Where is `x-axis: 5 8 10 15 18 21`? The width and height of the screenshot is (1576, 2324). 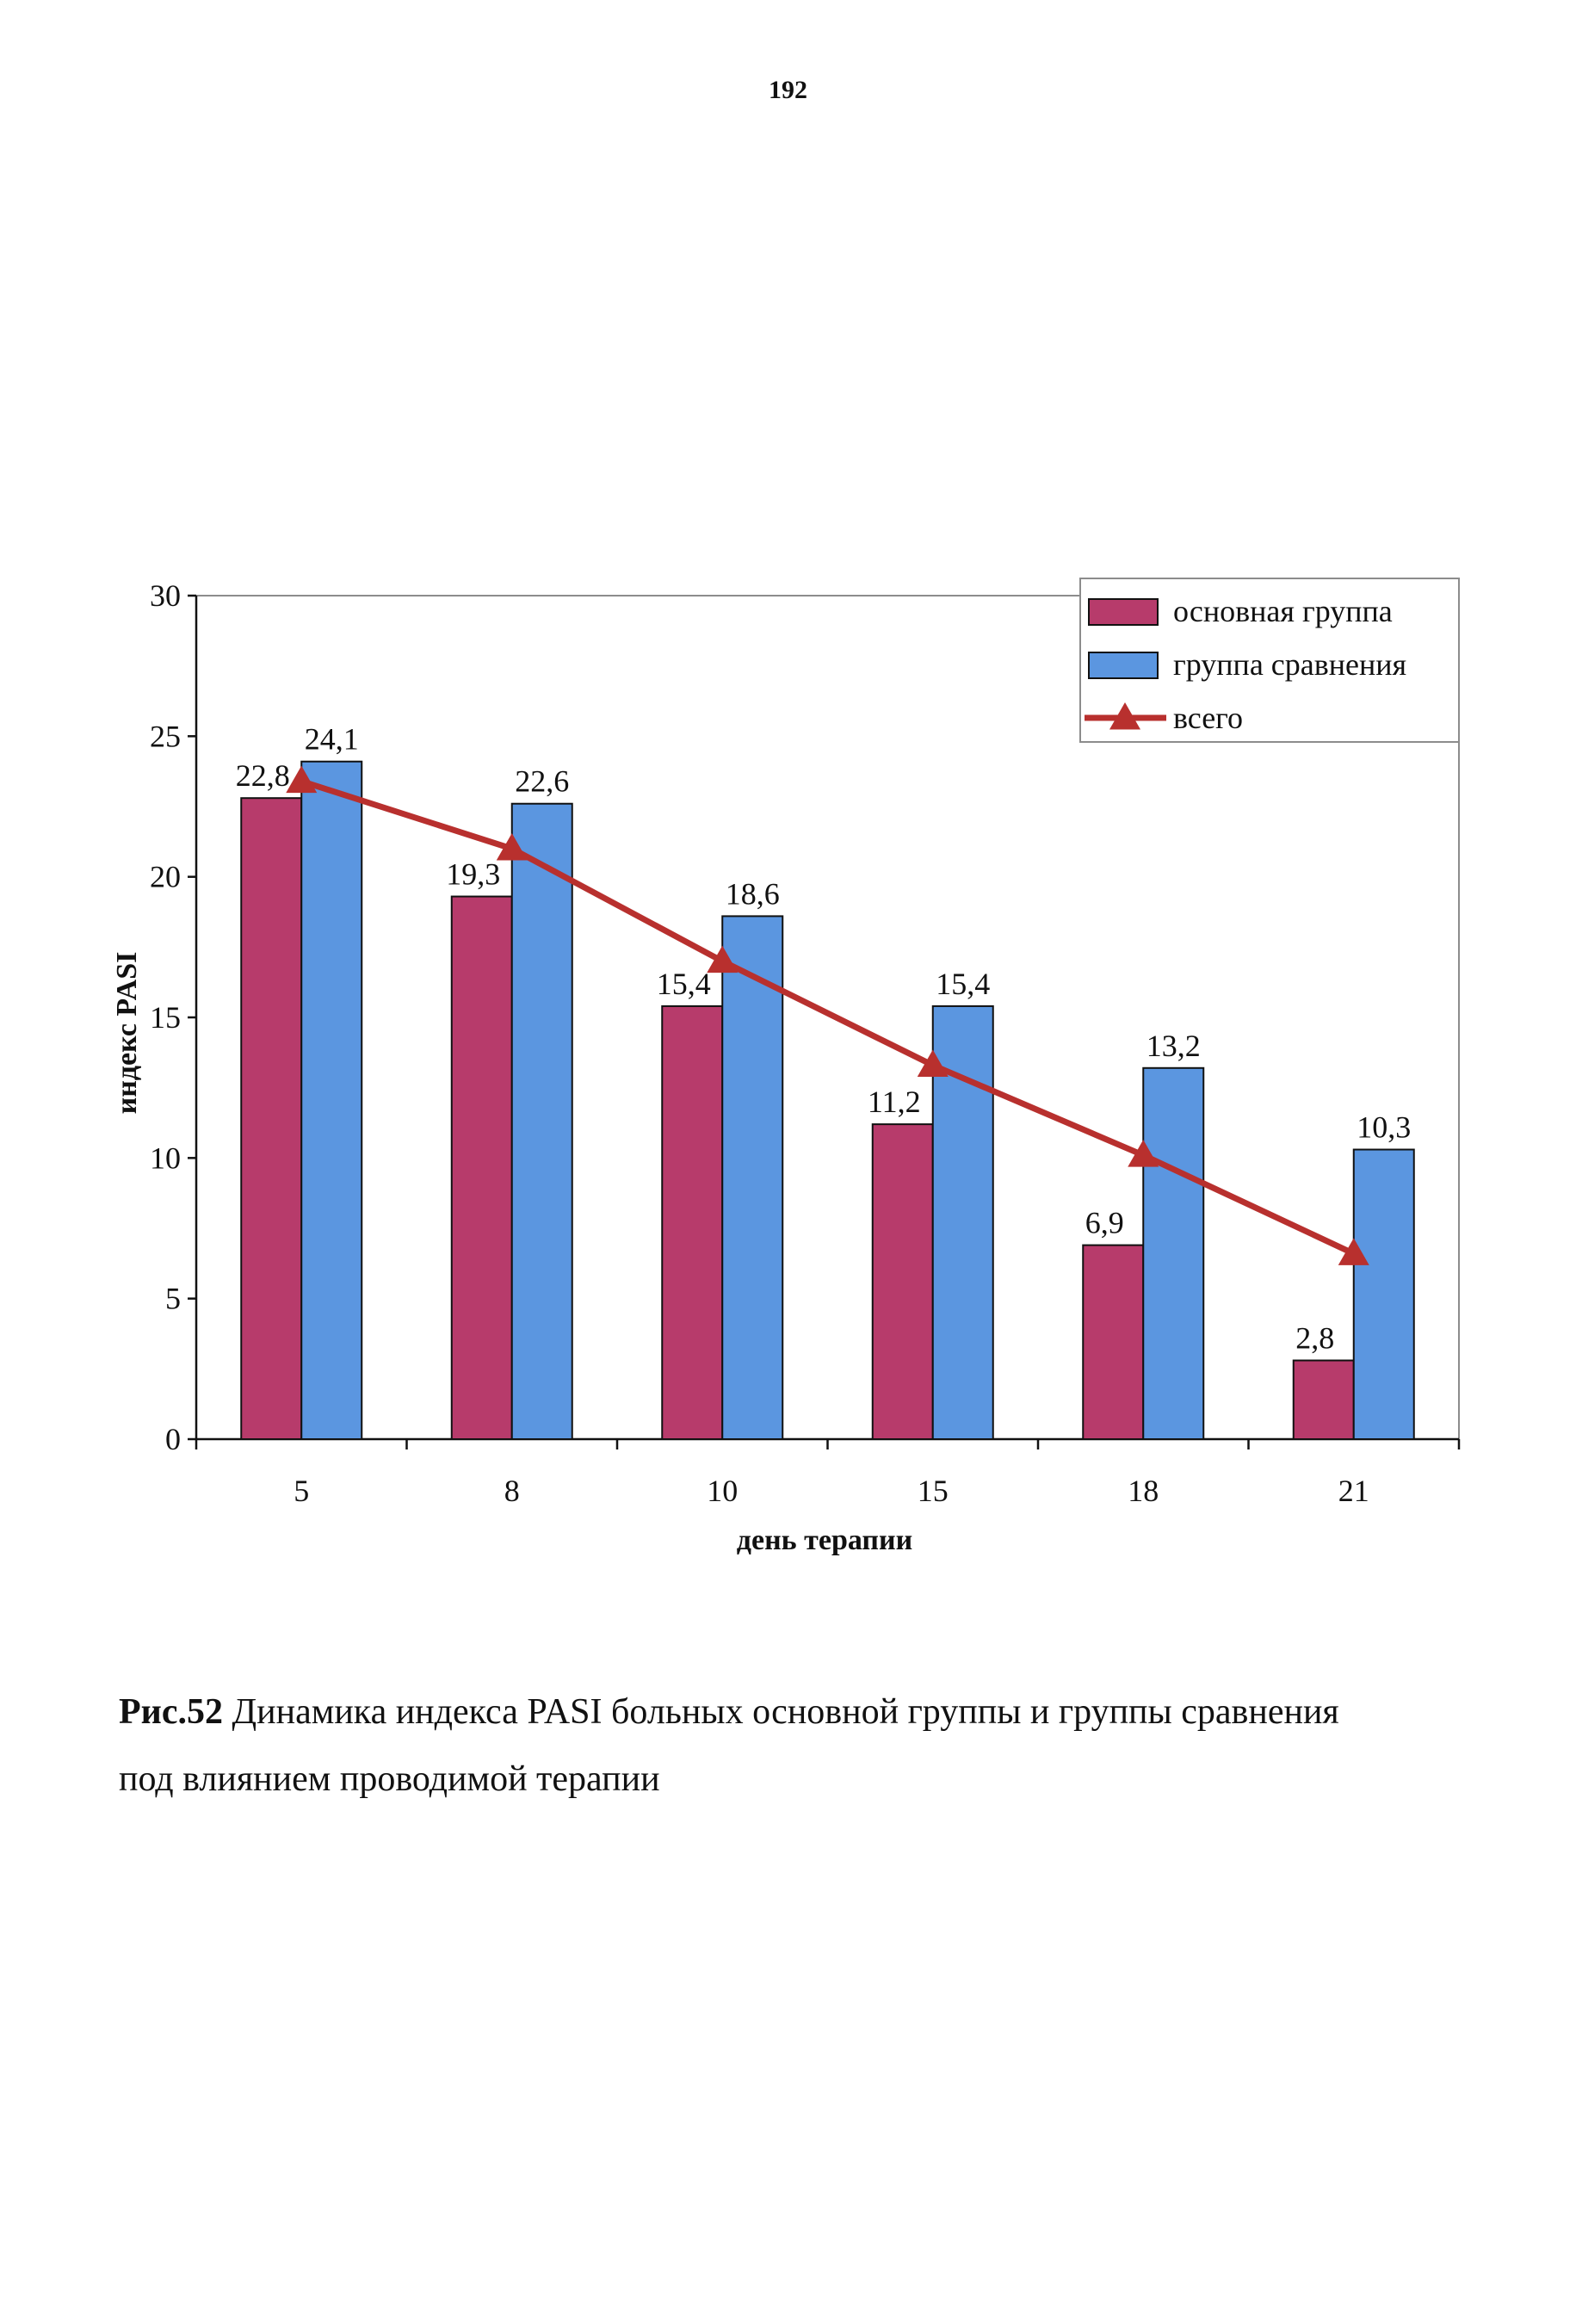
x-axis: 5 8 10 15 18 21 is located at coordinates (828, 1472).